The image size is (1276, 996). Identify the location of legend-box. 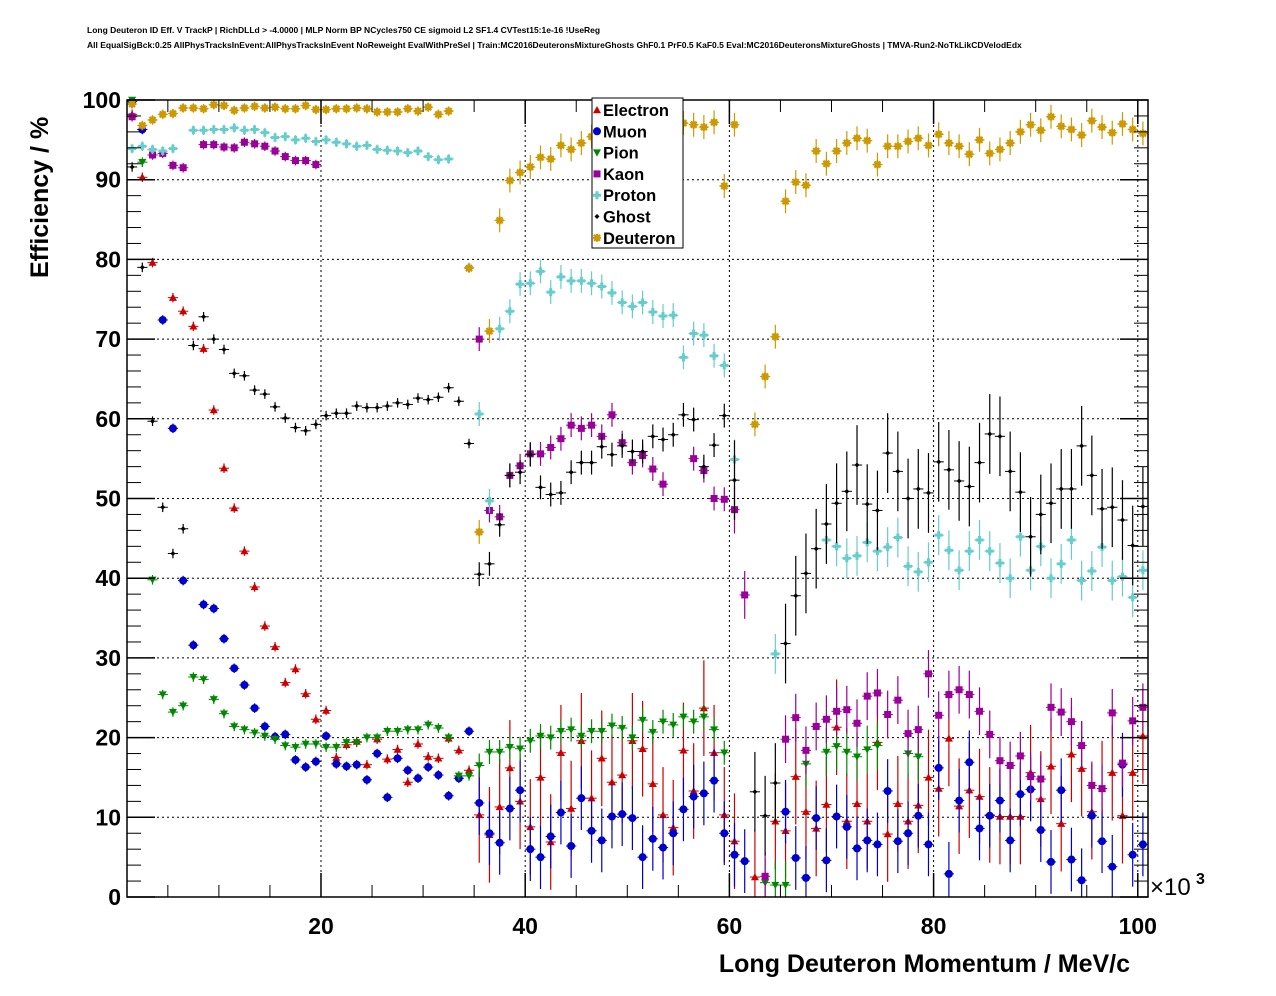
(637, 173).